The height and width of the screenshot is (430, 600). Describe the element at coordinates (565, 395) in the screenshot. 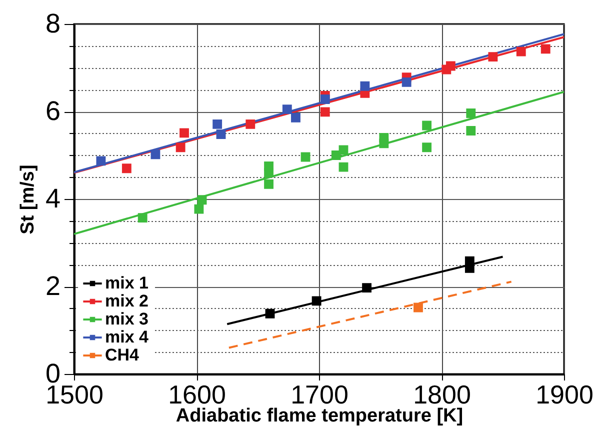

I see `x-tick-label: 1900` at that location.